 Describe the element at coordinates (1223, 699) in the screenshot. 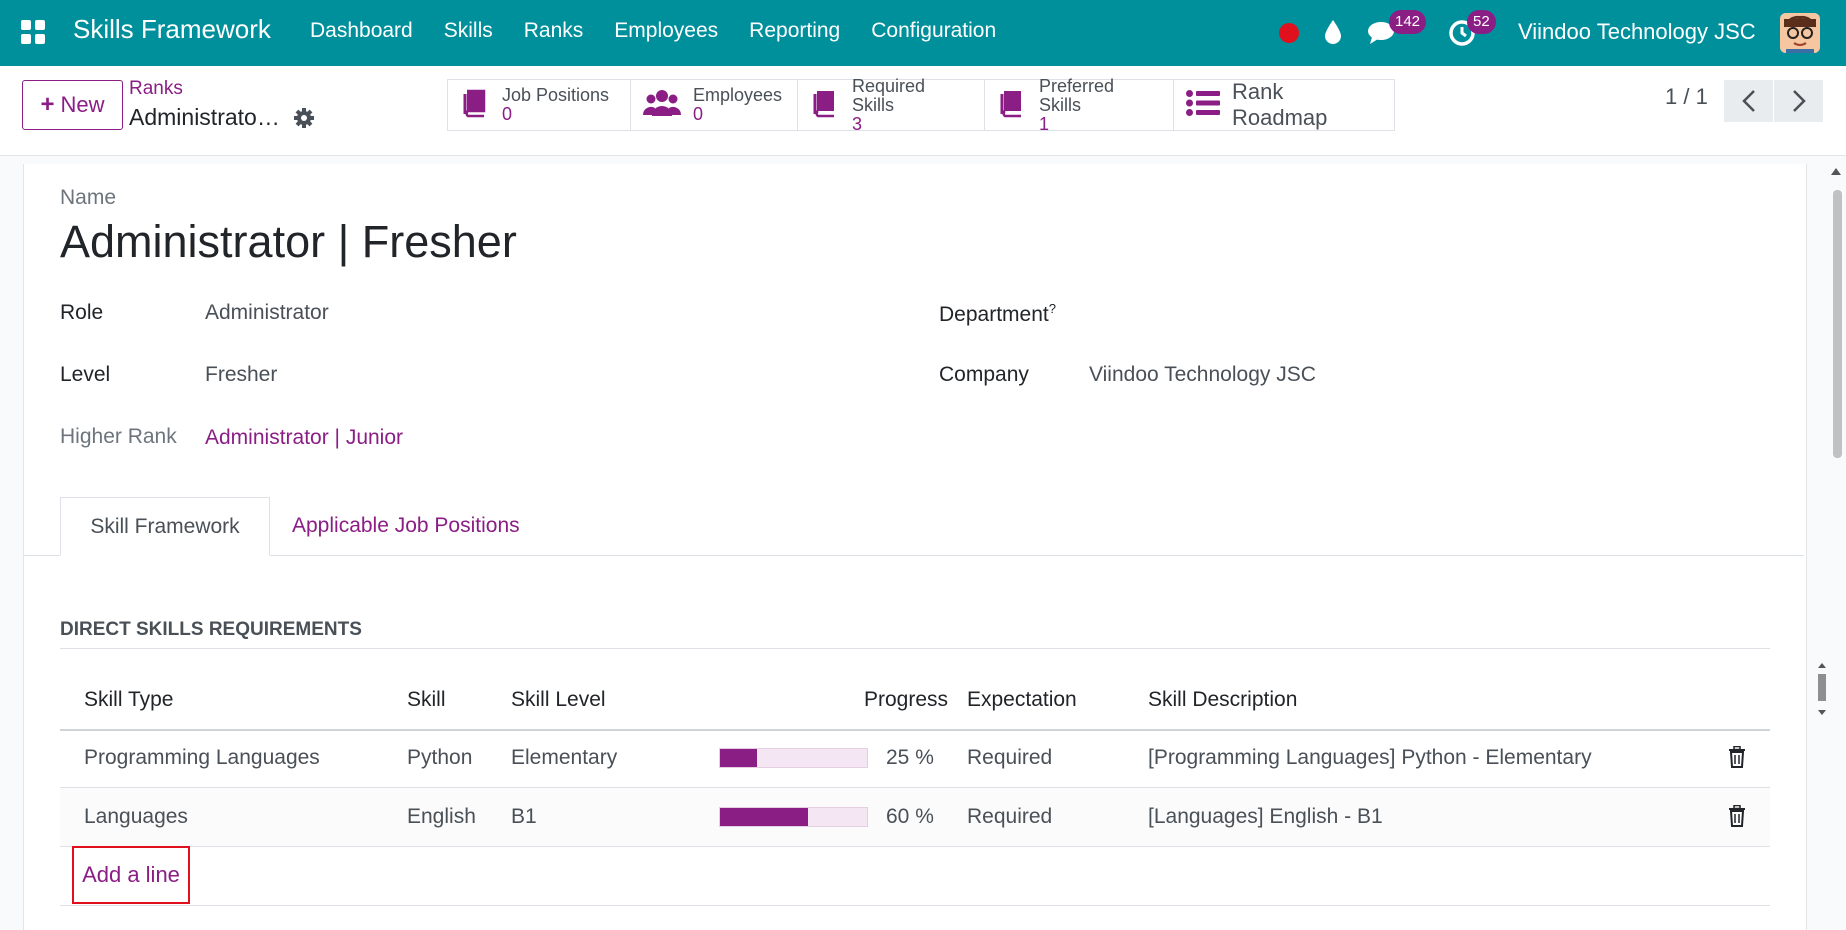

I see `column-skill-description: Skill Description` at that location.